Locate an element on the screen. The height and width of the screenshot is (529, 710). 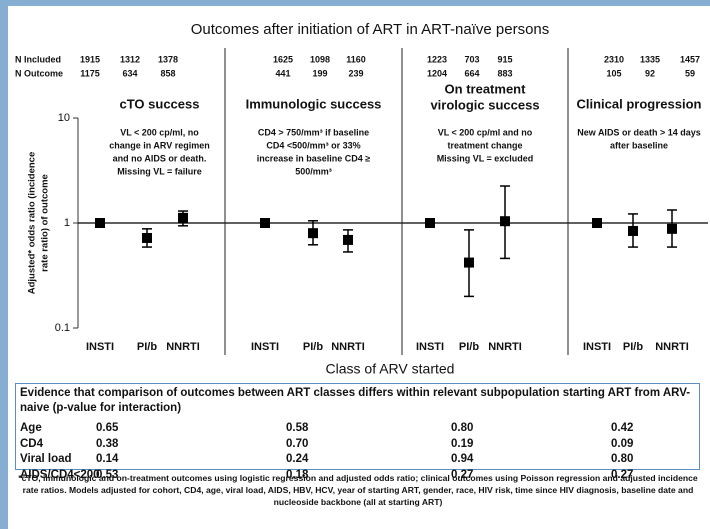
table-cell: 0.38 is located at coordinates (107, 443).